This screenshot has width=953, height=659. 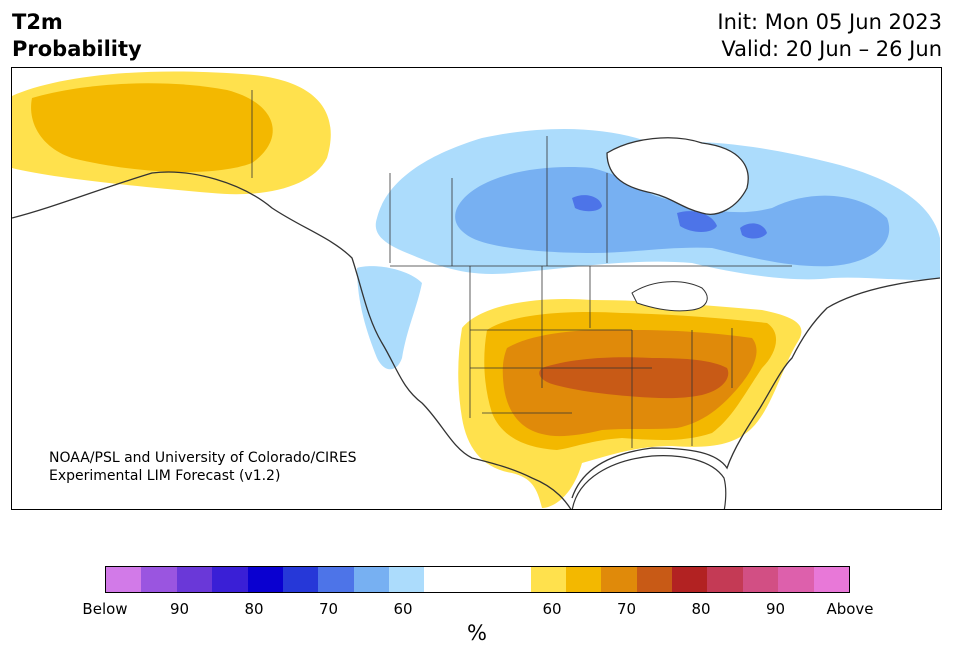 What do you see at coordinates (77, 36) in the screenshot?
I see `map-title: T2m Probability` at bounding box center [77, 36].